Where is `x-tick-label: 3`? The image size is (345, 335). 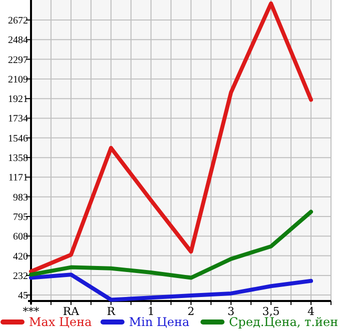 x-tick-label: 3 is located at coordinates (231, 311).